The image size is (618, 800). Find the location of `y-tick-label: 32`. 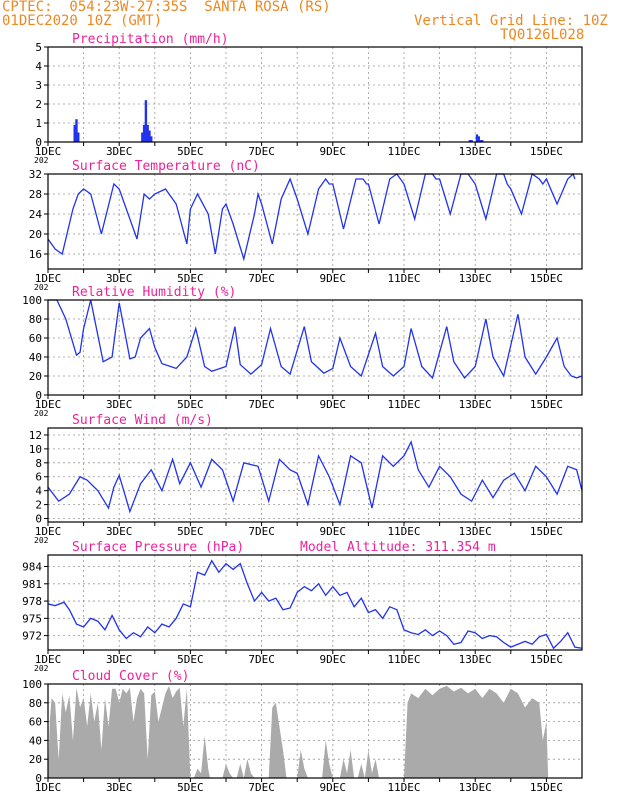

y-tick-label: 32 is located at coordinates (35, 174).